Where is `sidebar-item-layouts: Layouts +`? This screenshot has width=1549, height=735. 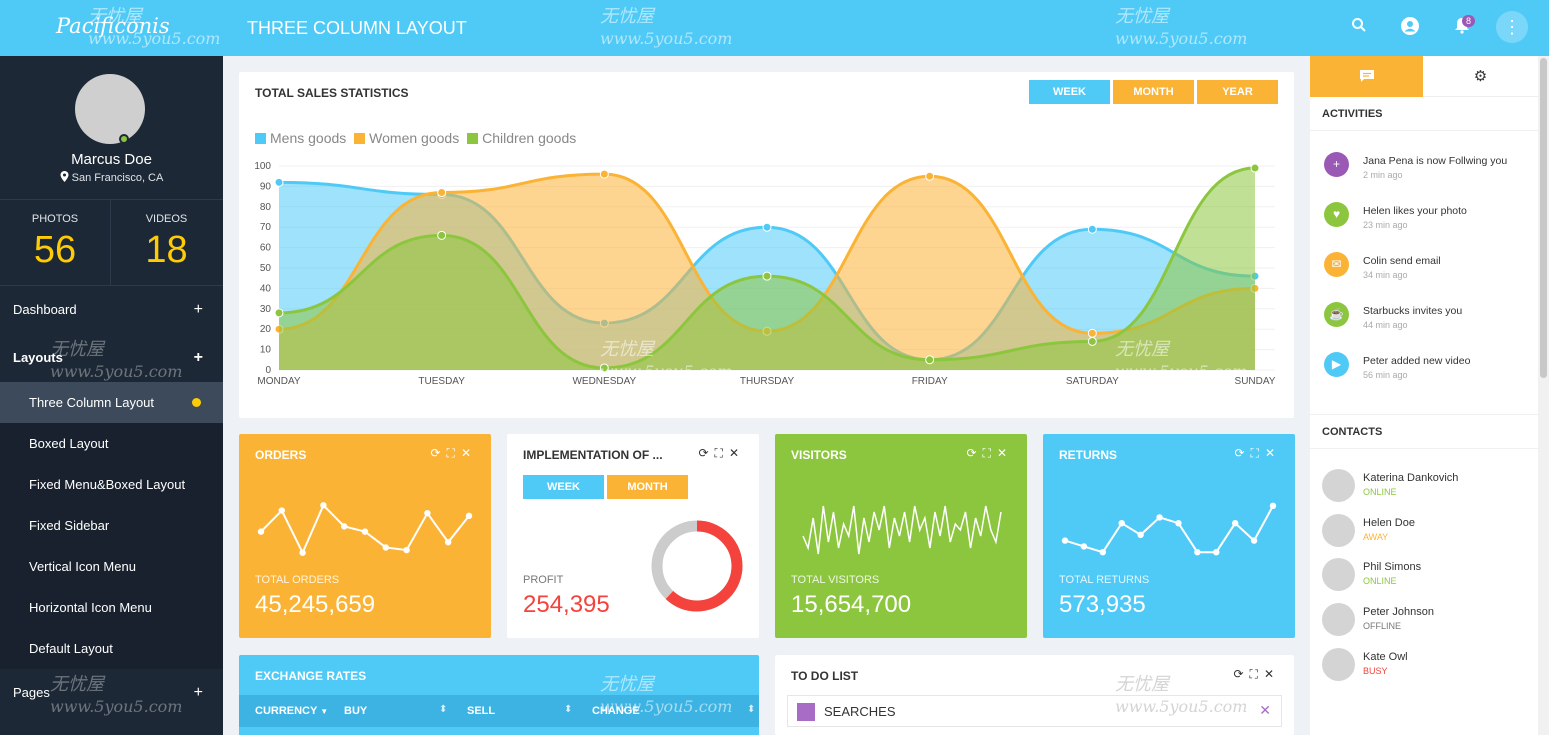 sidebar-item-layouts: Layouts + is located at coordinates (111, 358).